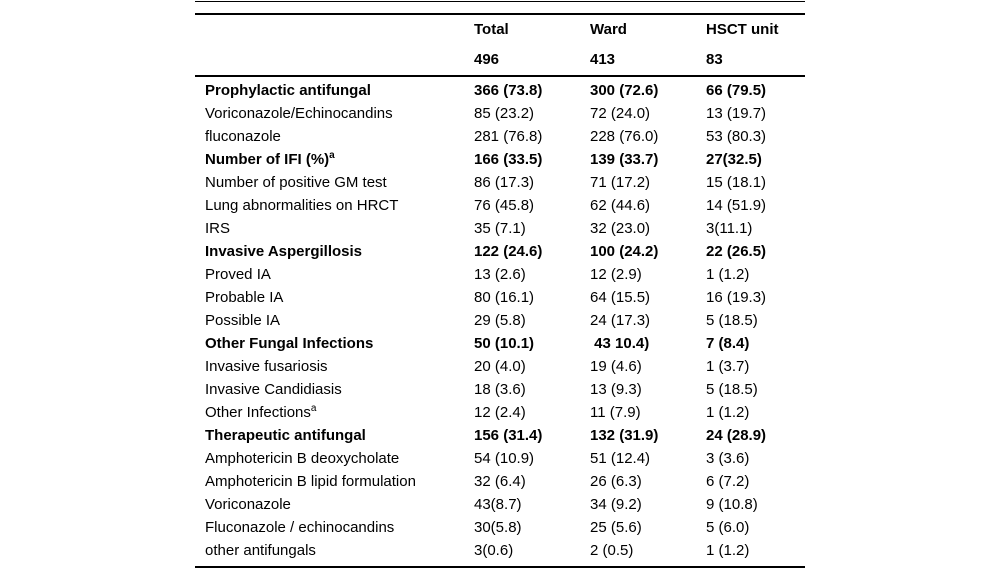 The width and height of the screenshot is (1000, 584). Describe the element at coordinates (728, 481) in the screenshot. I see `hsct-value: 6 (7.2)` at that location.